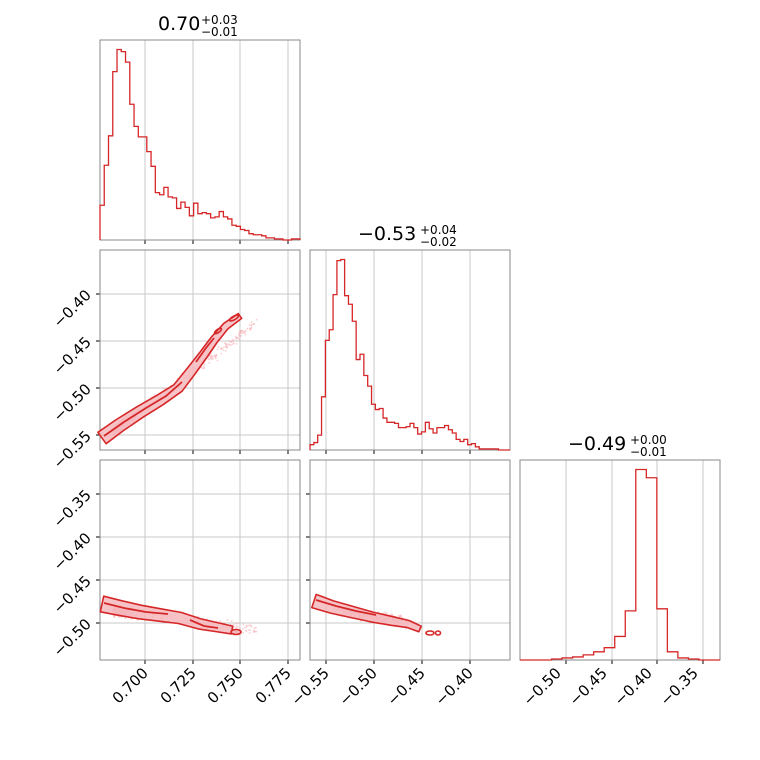 The image size is (760, 760). What do you see at coordinates (542, 686) in the screenshot?
I see `xtick-col2-0: −0.50` at bounding box center [542, 686].